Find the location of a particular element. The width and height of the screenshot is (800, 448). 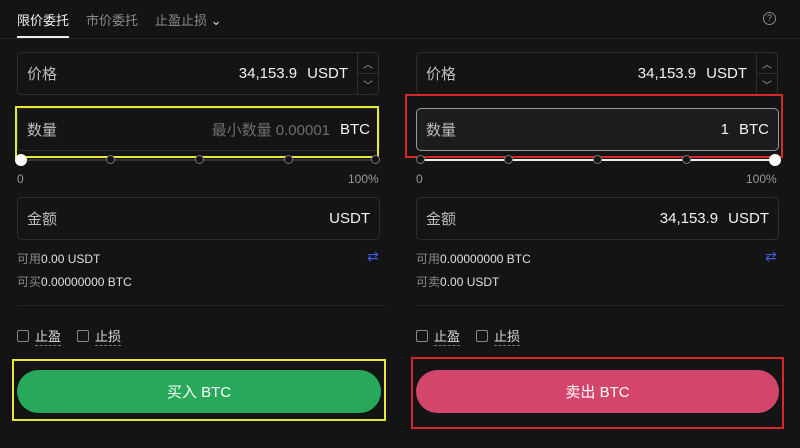

sell-amount-value: 34,153.9 is located at coordinates (689, 218).